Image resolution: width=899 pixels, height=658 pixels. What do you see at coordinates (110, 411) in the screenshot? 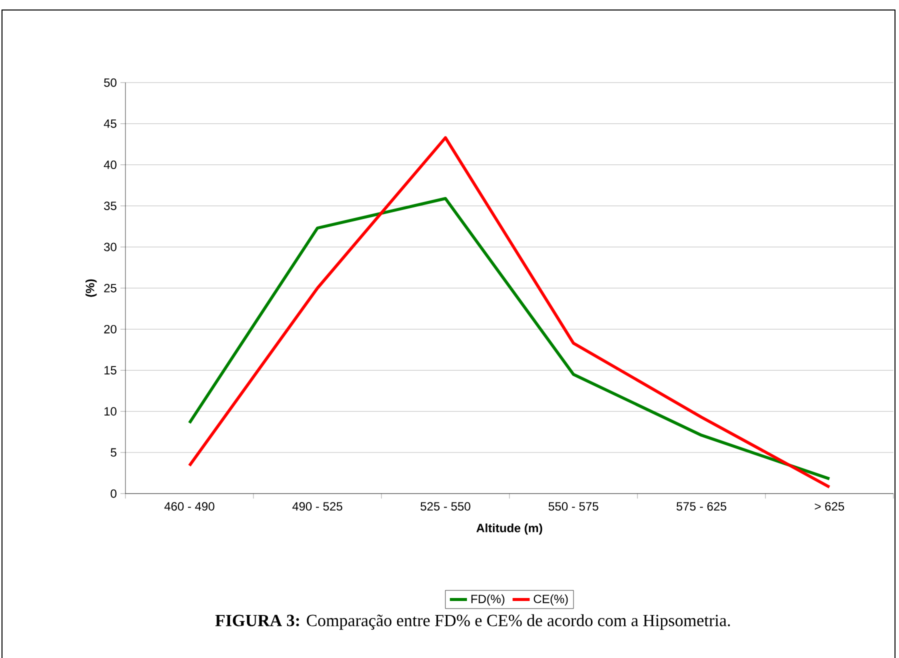
I see `y-tick-label: 10` at bounding box center [110, 411].